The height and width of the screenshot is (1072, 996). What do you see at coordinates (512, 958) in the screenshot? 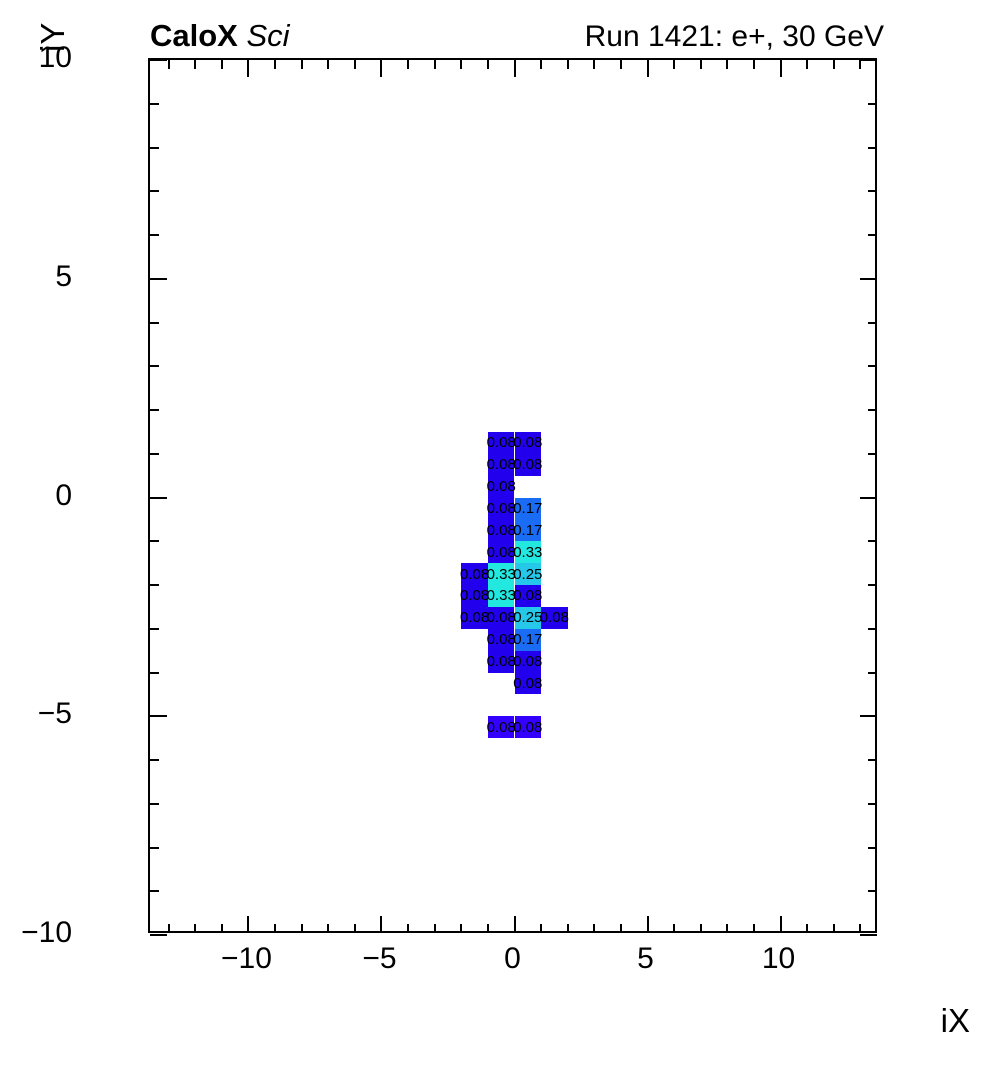
I see `x-tick-label: 0` at bounding box center [512, 958].